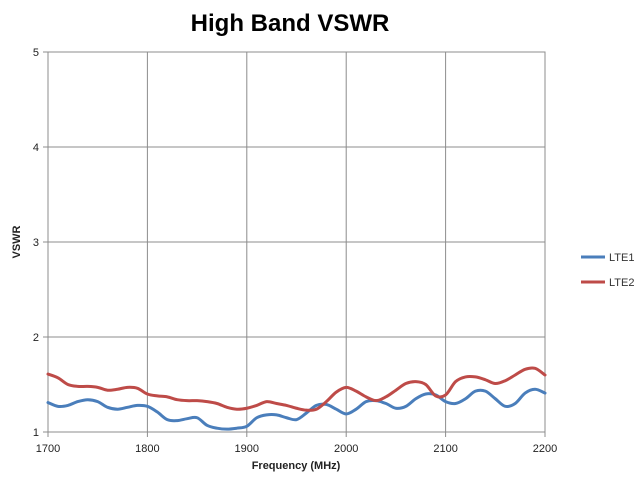 The height and width of the screenshot is (481, 637). What do you see at coordinates (36, 53) in the screenshot?
I see `y-tick-label-5: 5` at bounding box center [36, 53].